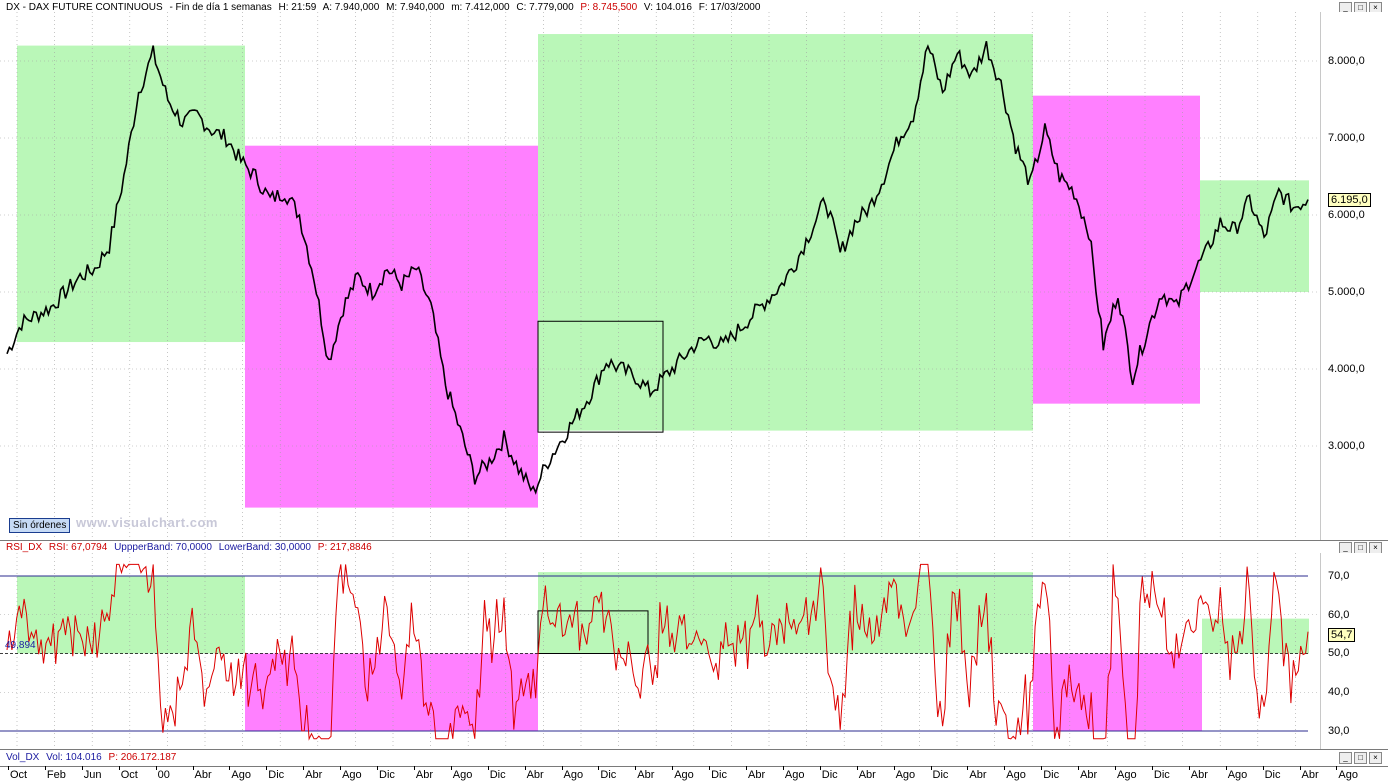 The width and height of the screenshot is (1388, 783). What do you see at coordinates (1354, 651) in the screenshot?
I see `rsi-axis` at bounding box center [1354, 651].